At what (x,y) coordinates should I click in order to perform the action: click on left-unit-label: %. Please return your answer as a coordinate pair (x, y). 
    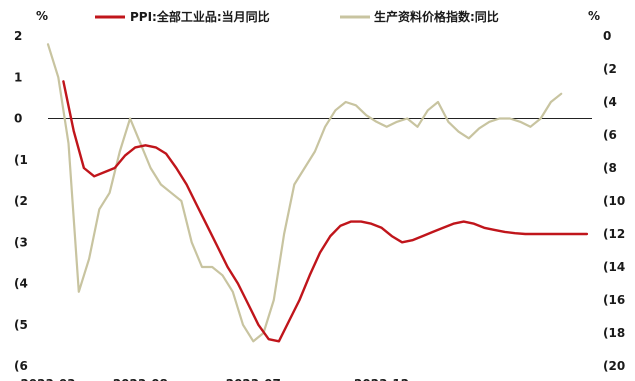
    Looking at the image, I should click on (42, 16).